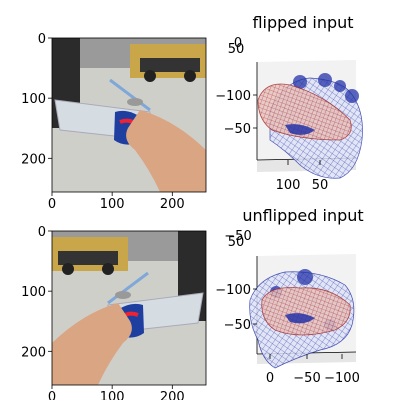 The width and height of the screenshot is (400, 404). What do you see at coordinates (238, 43) in the screenshot?
I see `top-tick-label: 0` at bounding box center [238, 43].